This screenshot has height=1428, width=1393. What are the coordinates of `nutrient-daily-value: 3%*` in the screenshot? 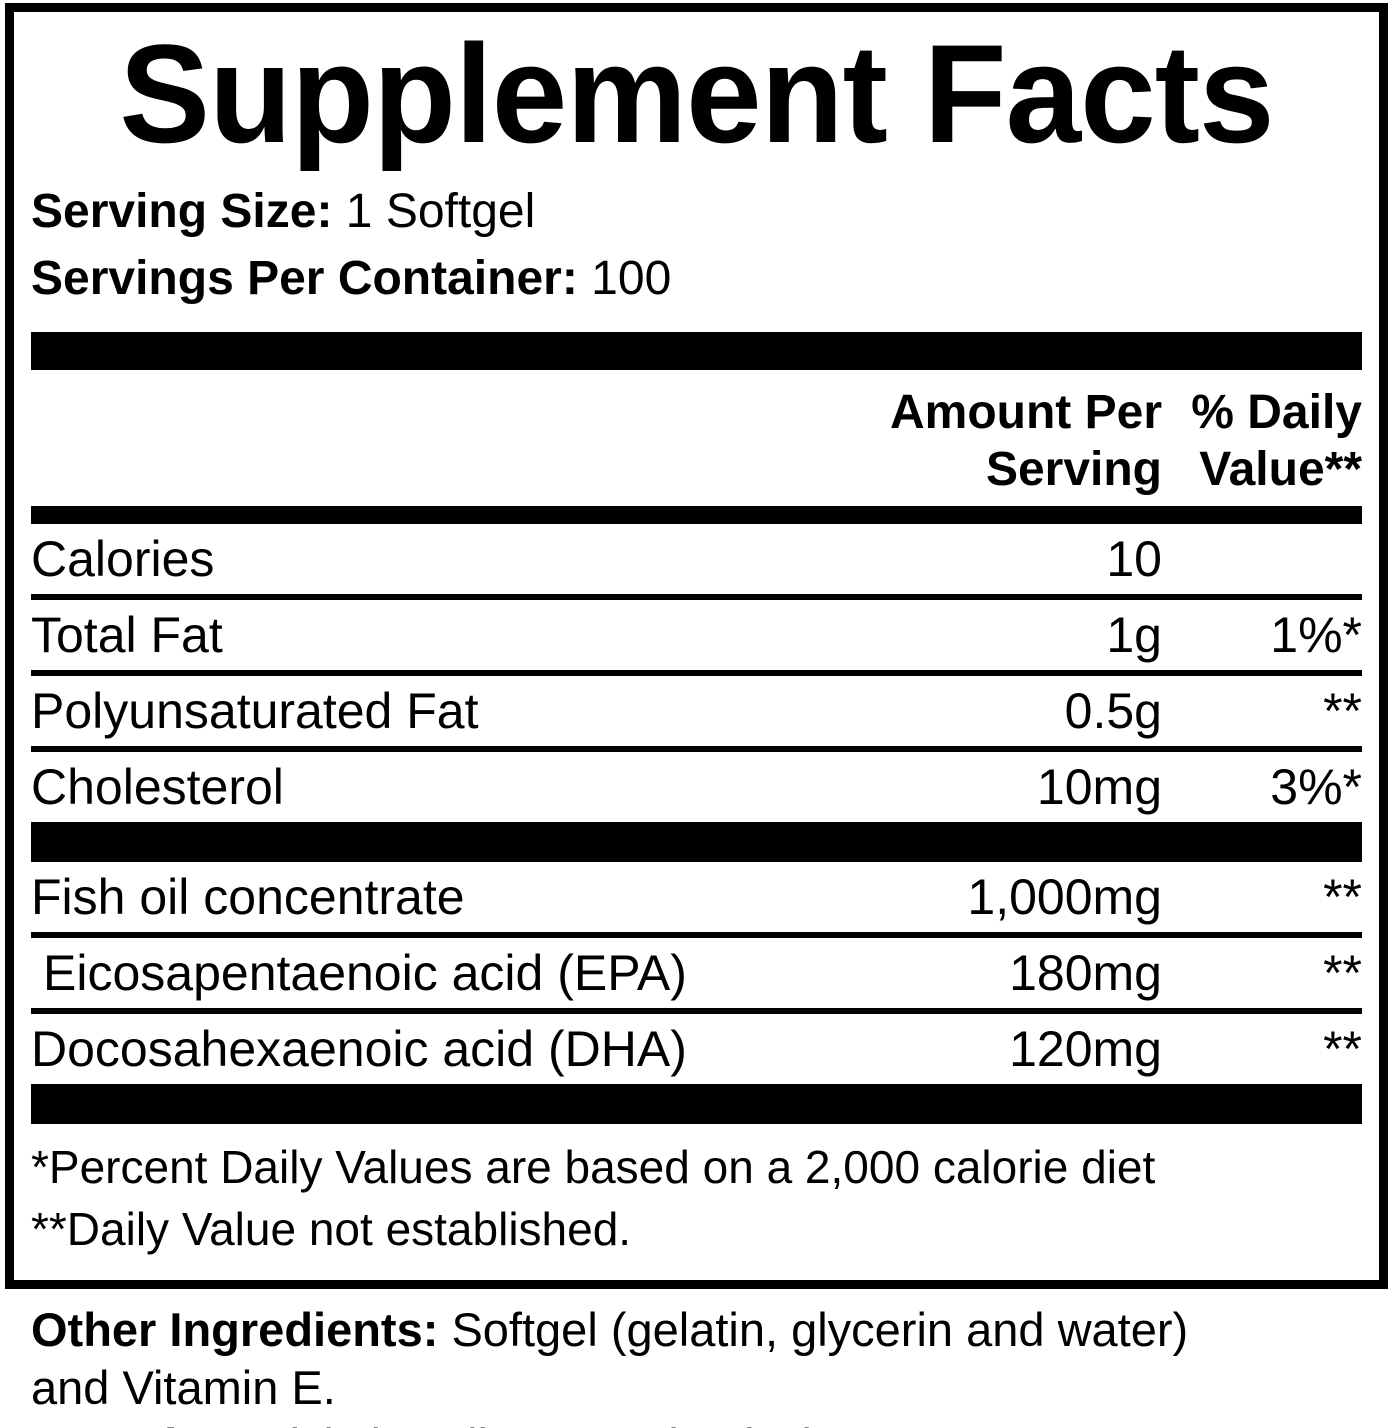 It's located at (1316, 787).